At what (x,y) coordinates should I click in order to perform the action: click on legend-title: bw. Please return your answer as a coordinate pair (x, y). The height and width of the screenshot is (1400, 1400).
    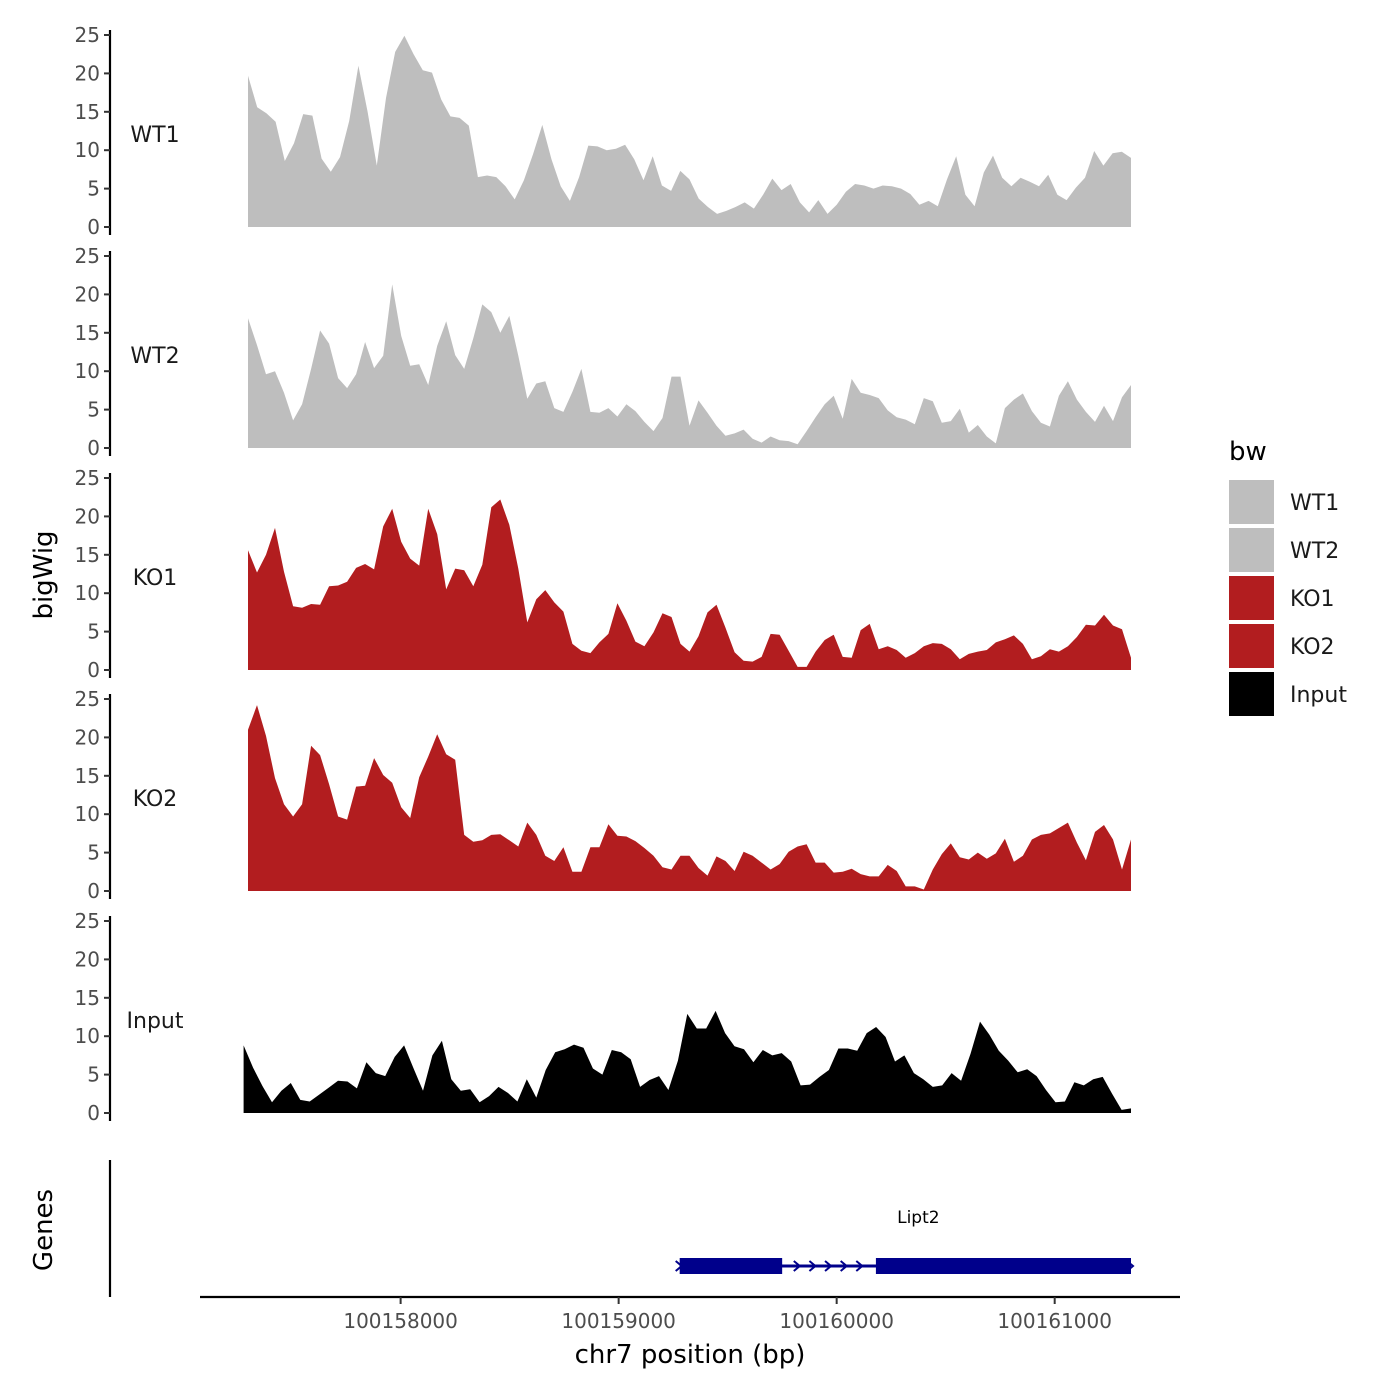
    Looking at the image, I should click on (1248, 452).